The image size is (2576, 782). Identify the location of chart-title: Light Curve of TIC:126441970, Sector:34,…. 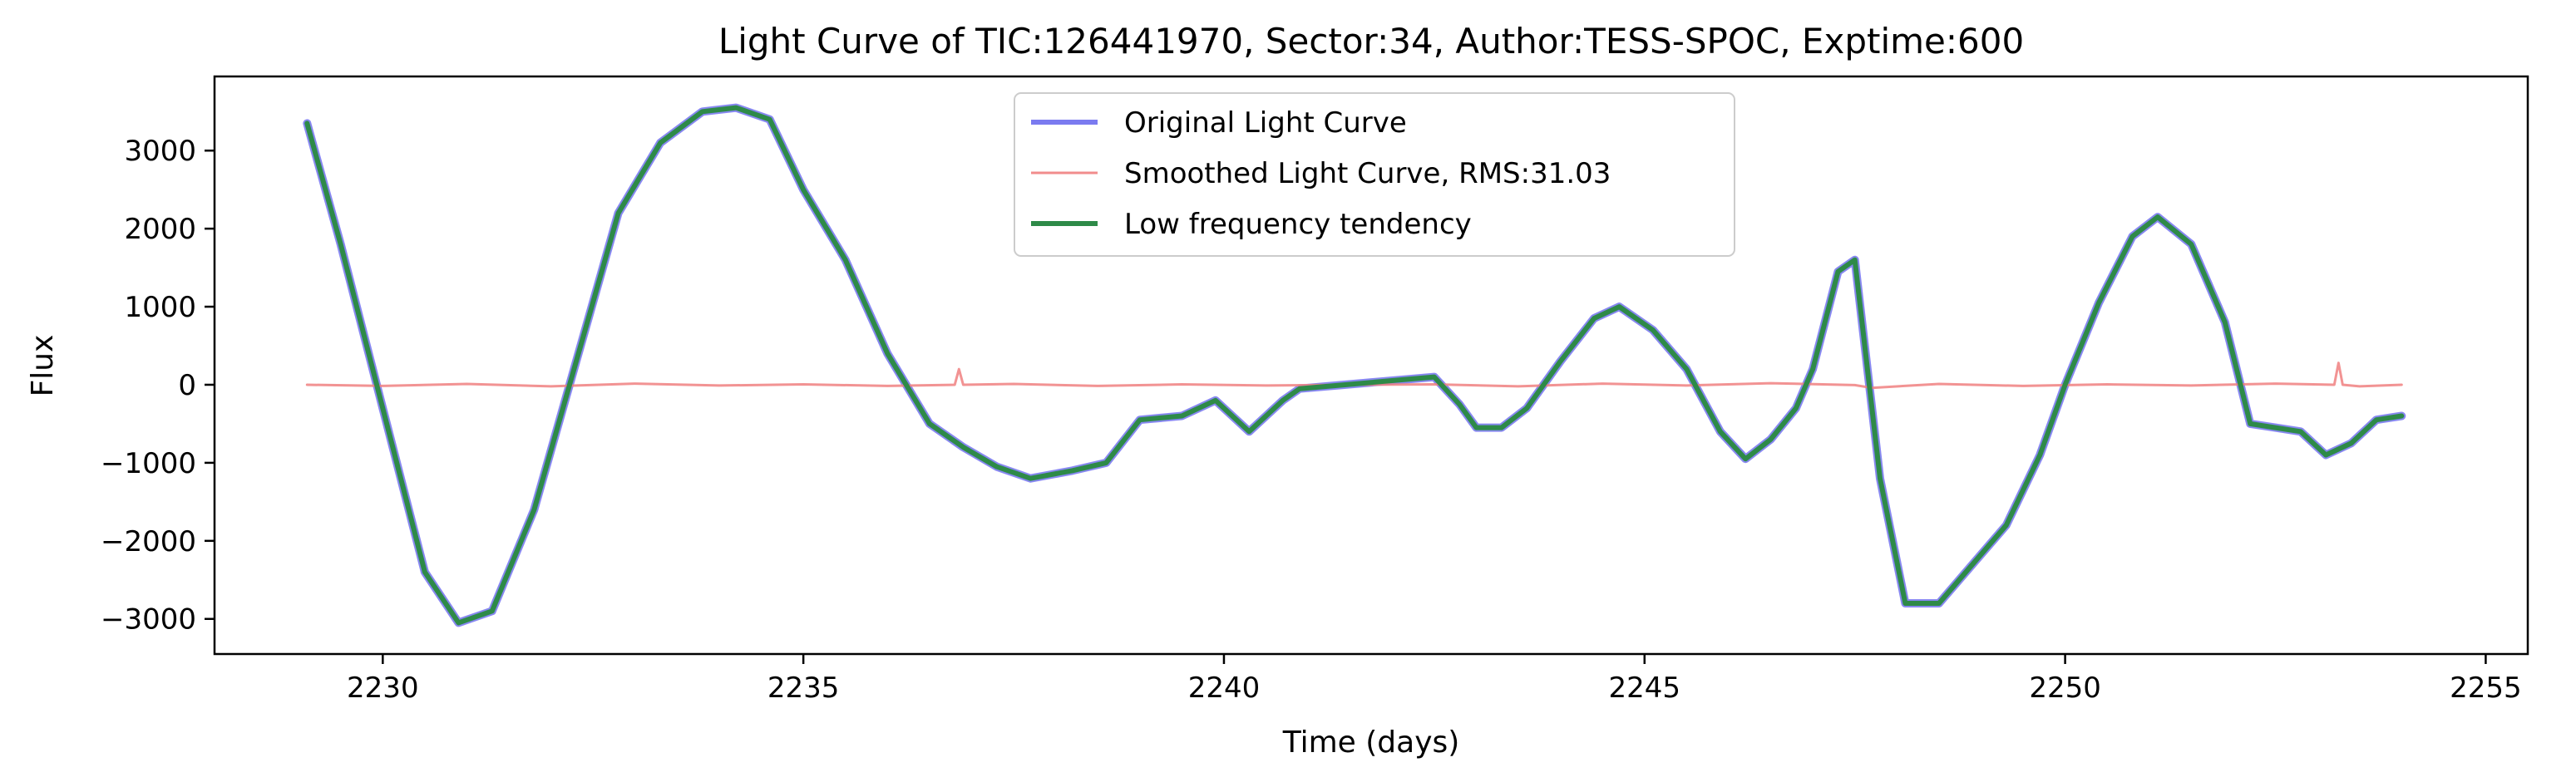
(1371, 41).